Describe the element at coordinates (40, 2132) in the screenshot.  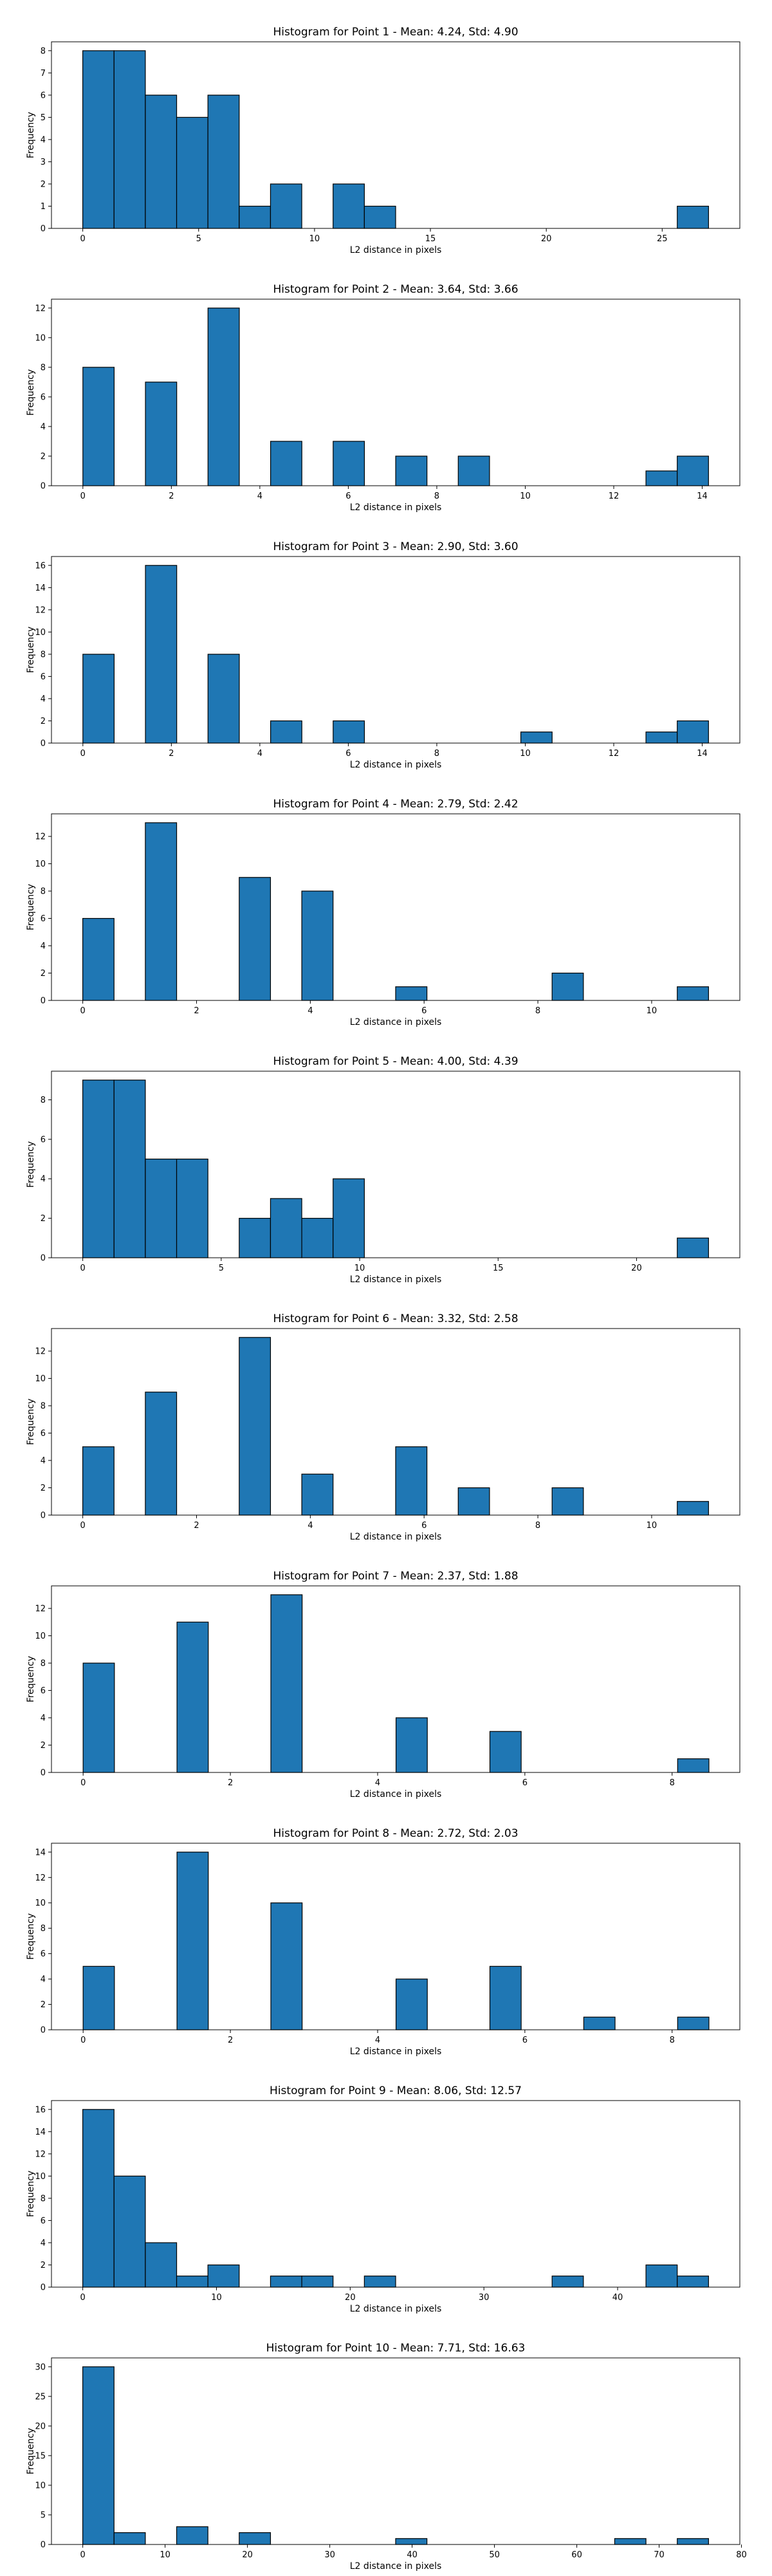
I see `y-tick-label: 14` at that location.